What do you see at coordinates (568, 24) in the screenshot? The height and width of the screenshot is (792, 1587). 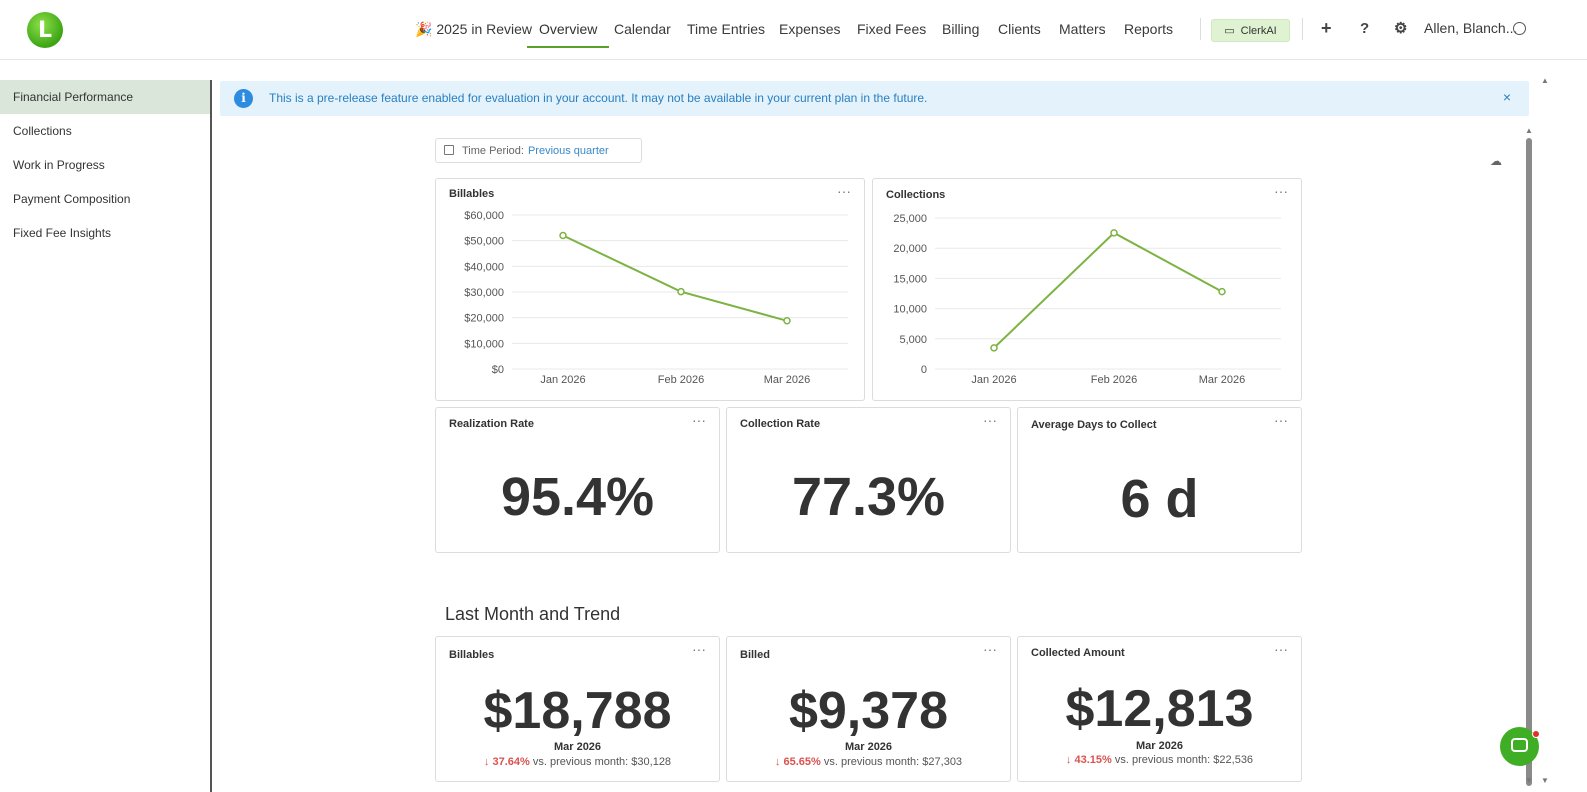 I see `nav-overview: Overview` at bounding box center [568, 24].